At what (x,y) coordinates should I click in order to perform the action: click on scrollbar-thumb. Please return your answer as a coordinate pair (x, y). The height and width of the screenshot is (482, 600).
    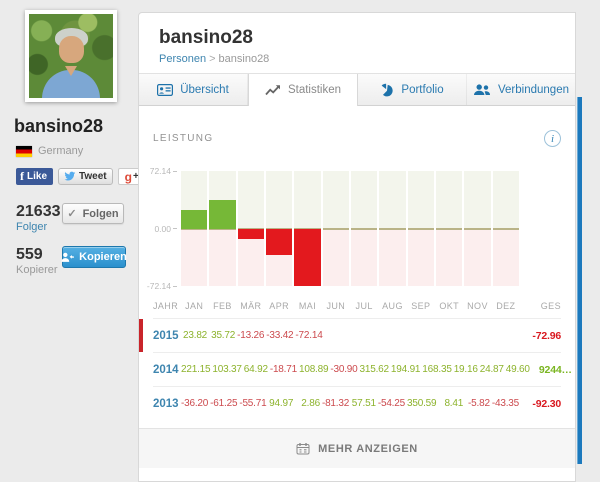
    Looking at the image, I should click on (579, 280).